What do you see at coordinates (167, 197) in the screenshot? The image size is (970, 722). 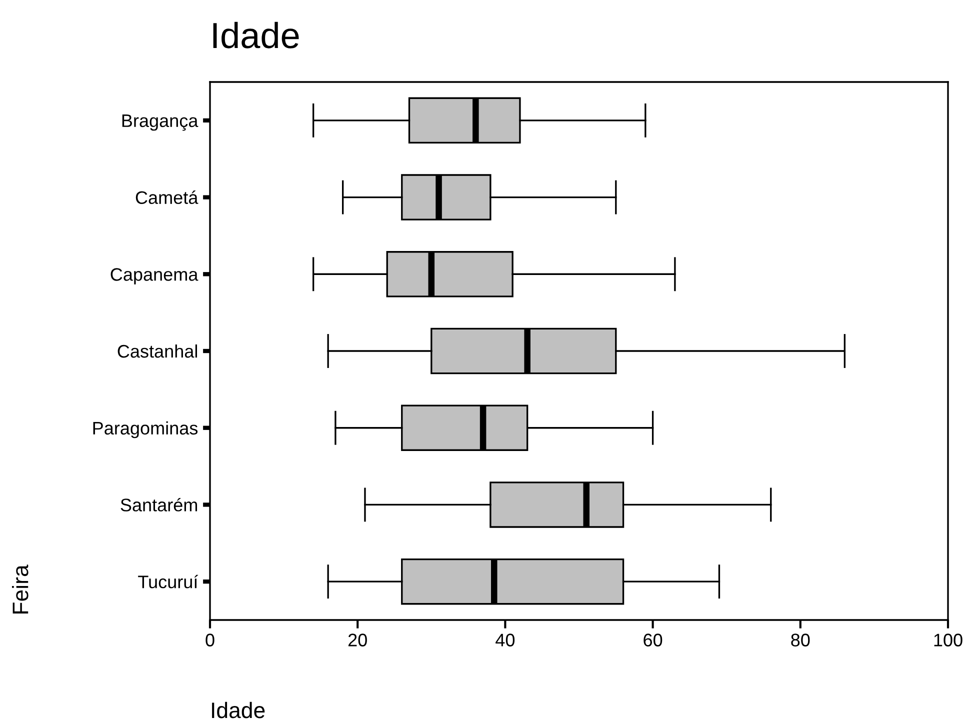 I see `y-tick-label: Cametá` at bounding box center [167, 197].